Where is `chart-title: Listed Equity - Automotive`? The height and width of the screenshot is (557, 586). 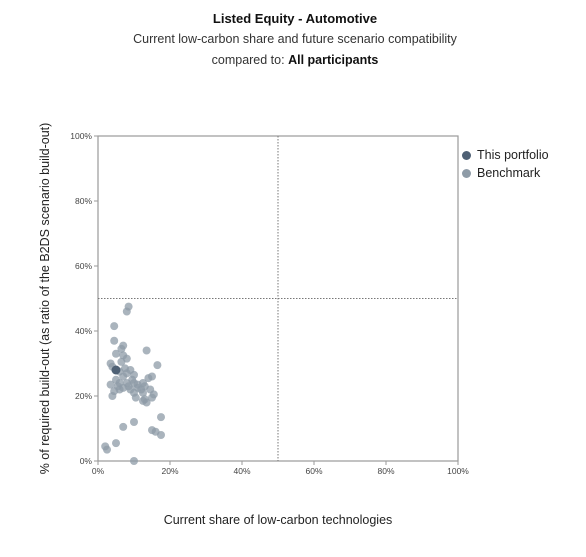 chart-title: Listed Equity - Automotive is located at coordinates (295, 18).